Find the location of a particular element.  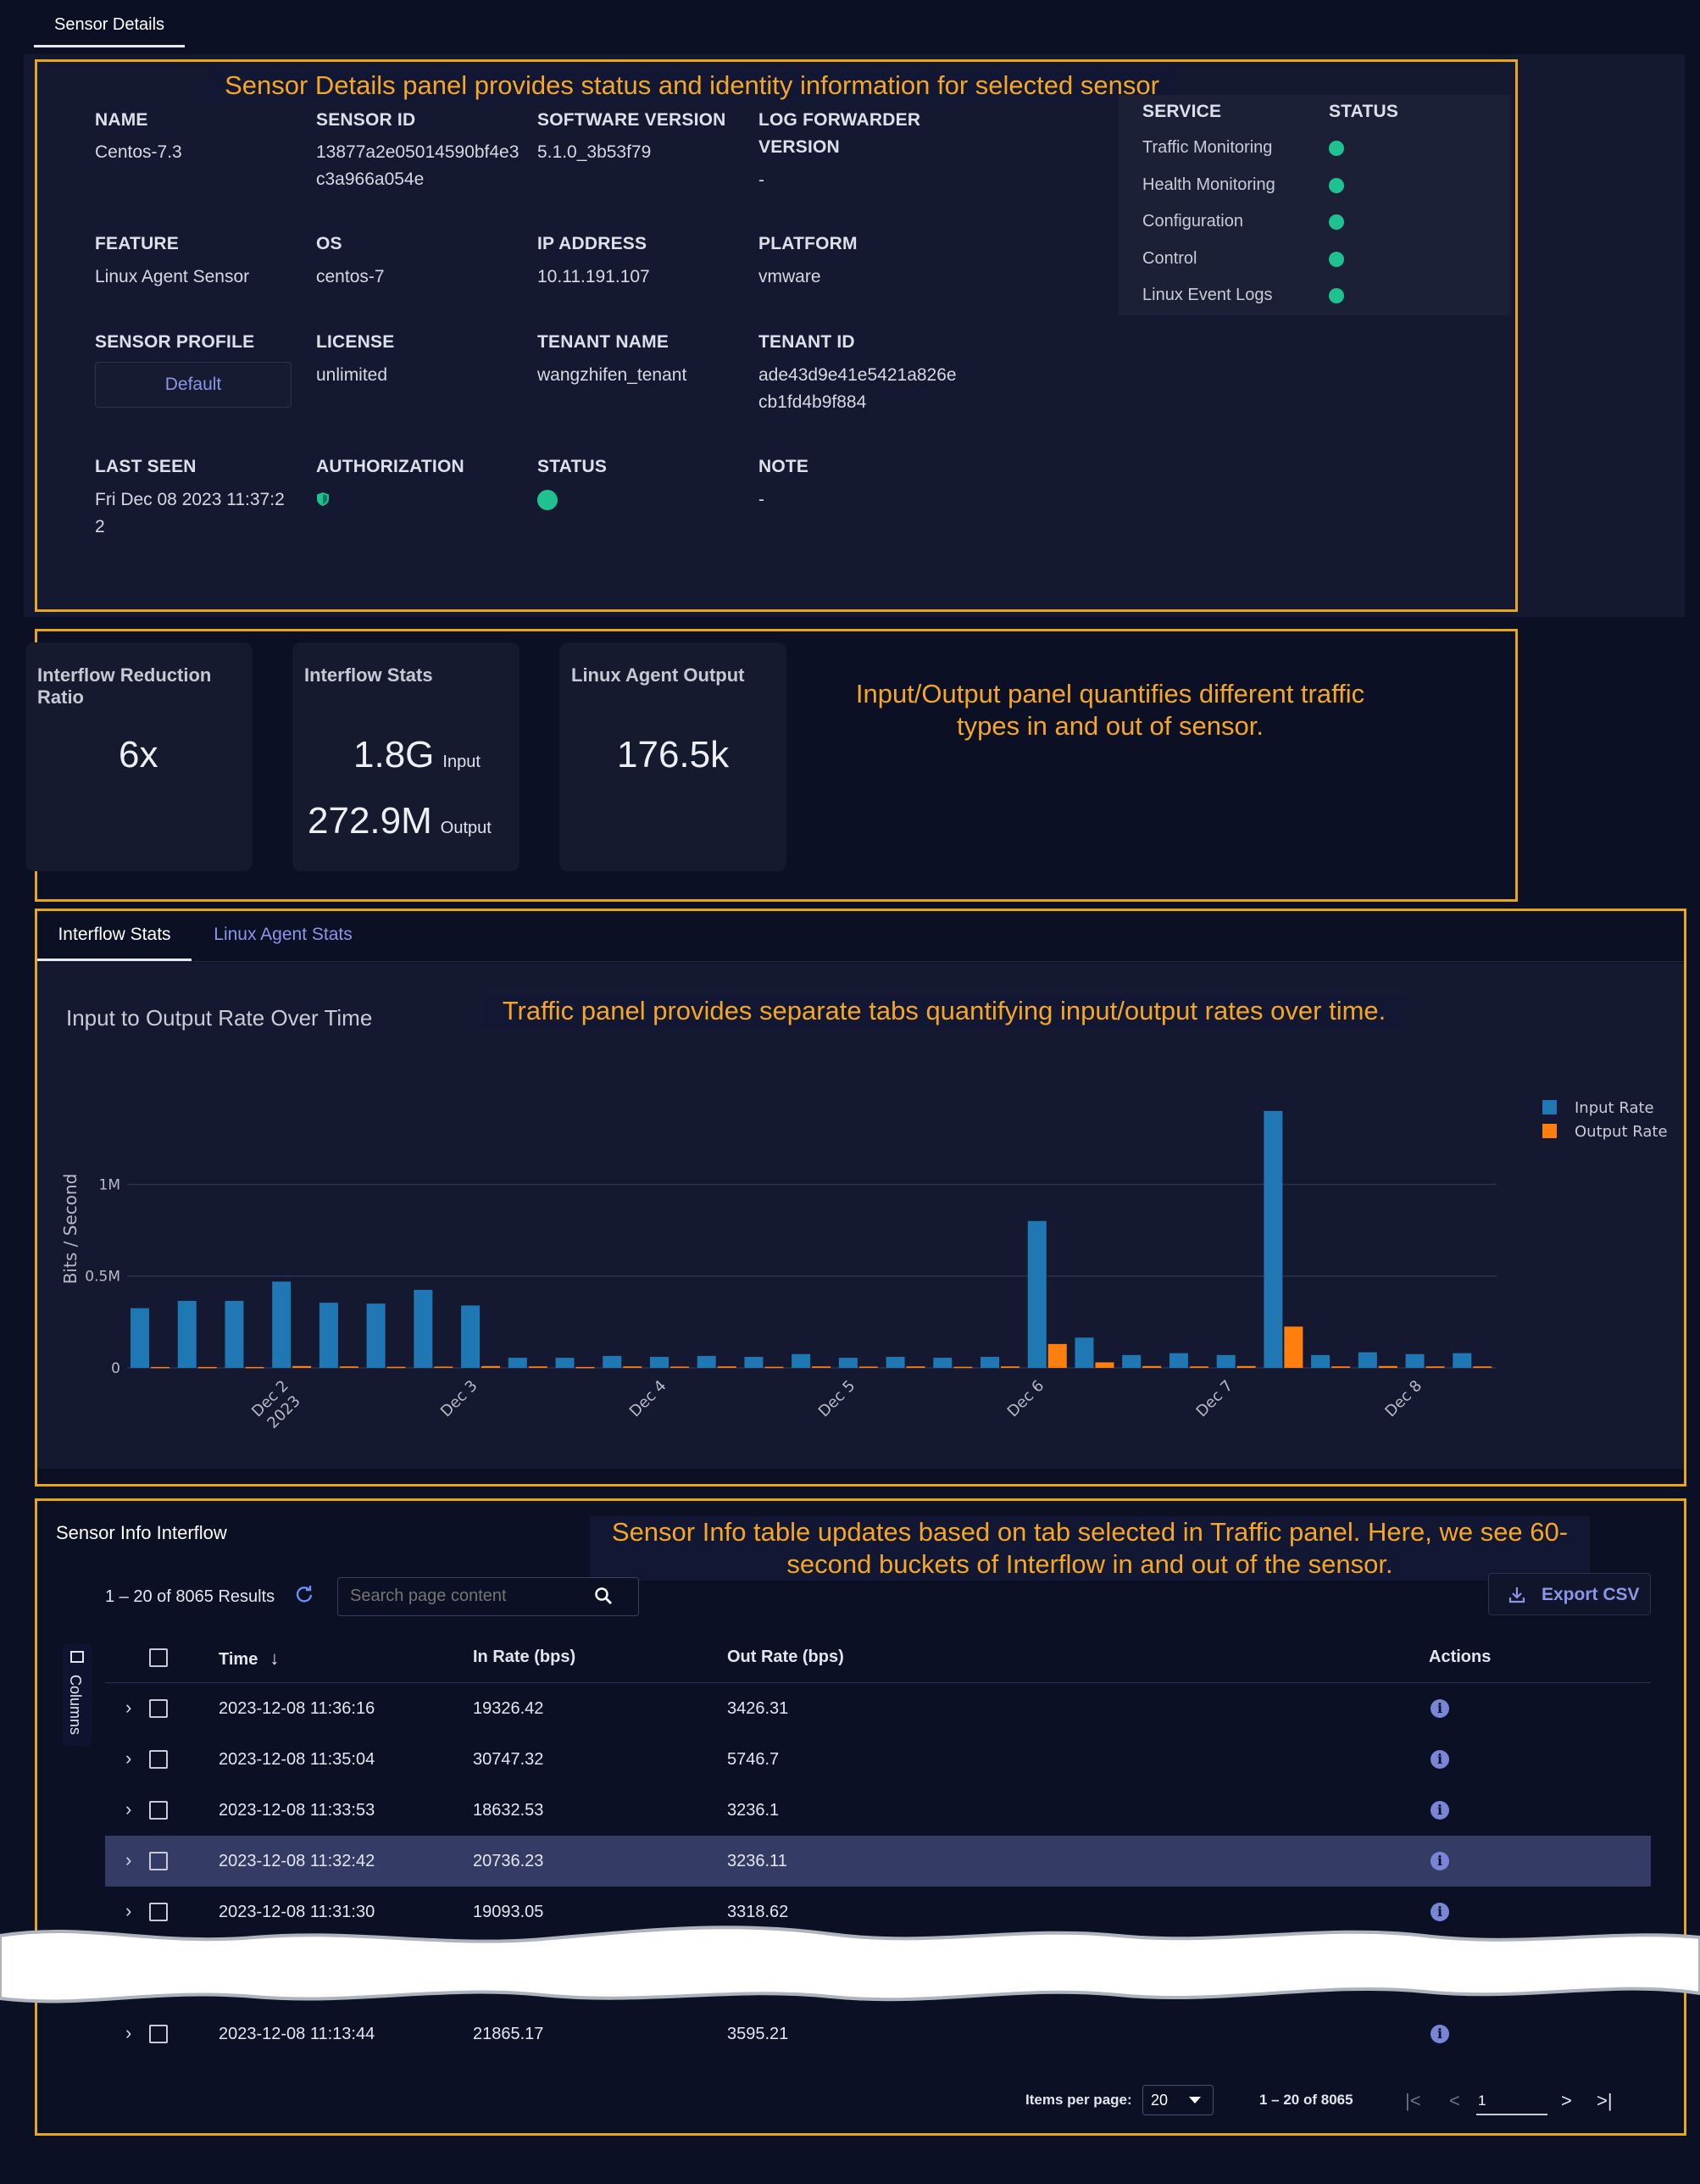

first-page-icon: |< is located at coordinates (1413, 2100).